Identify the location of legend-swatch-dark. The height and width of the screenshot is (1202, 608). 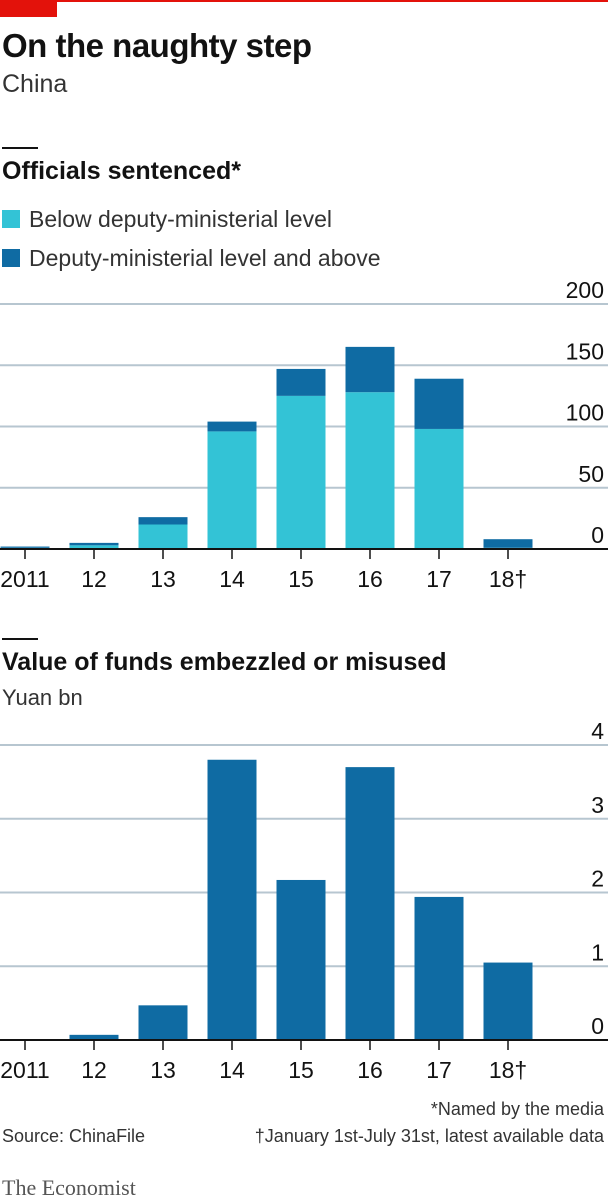
(11, 258).